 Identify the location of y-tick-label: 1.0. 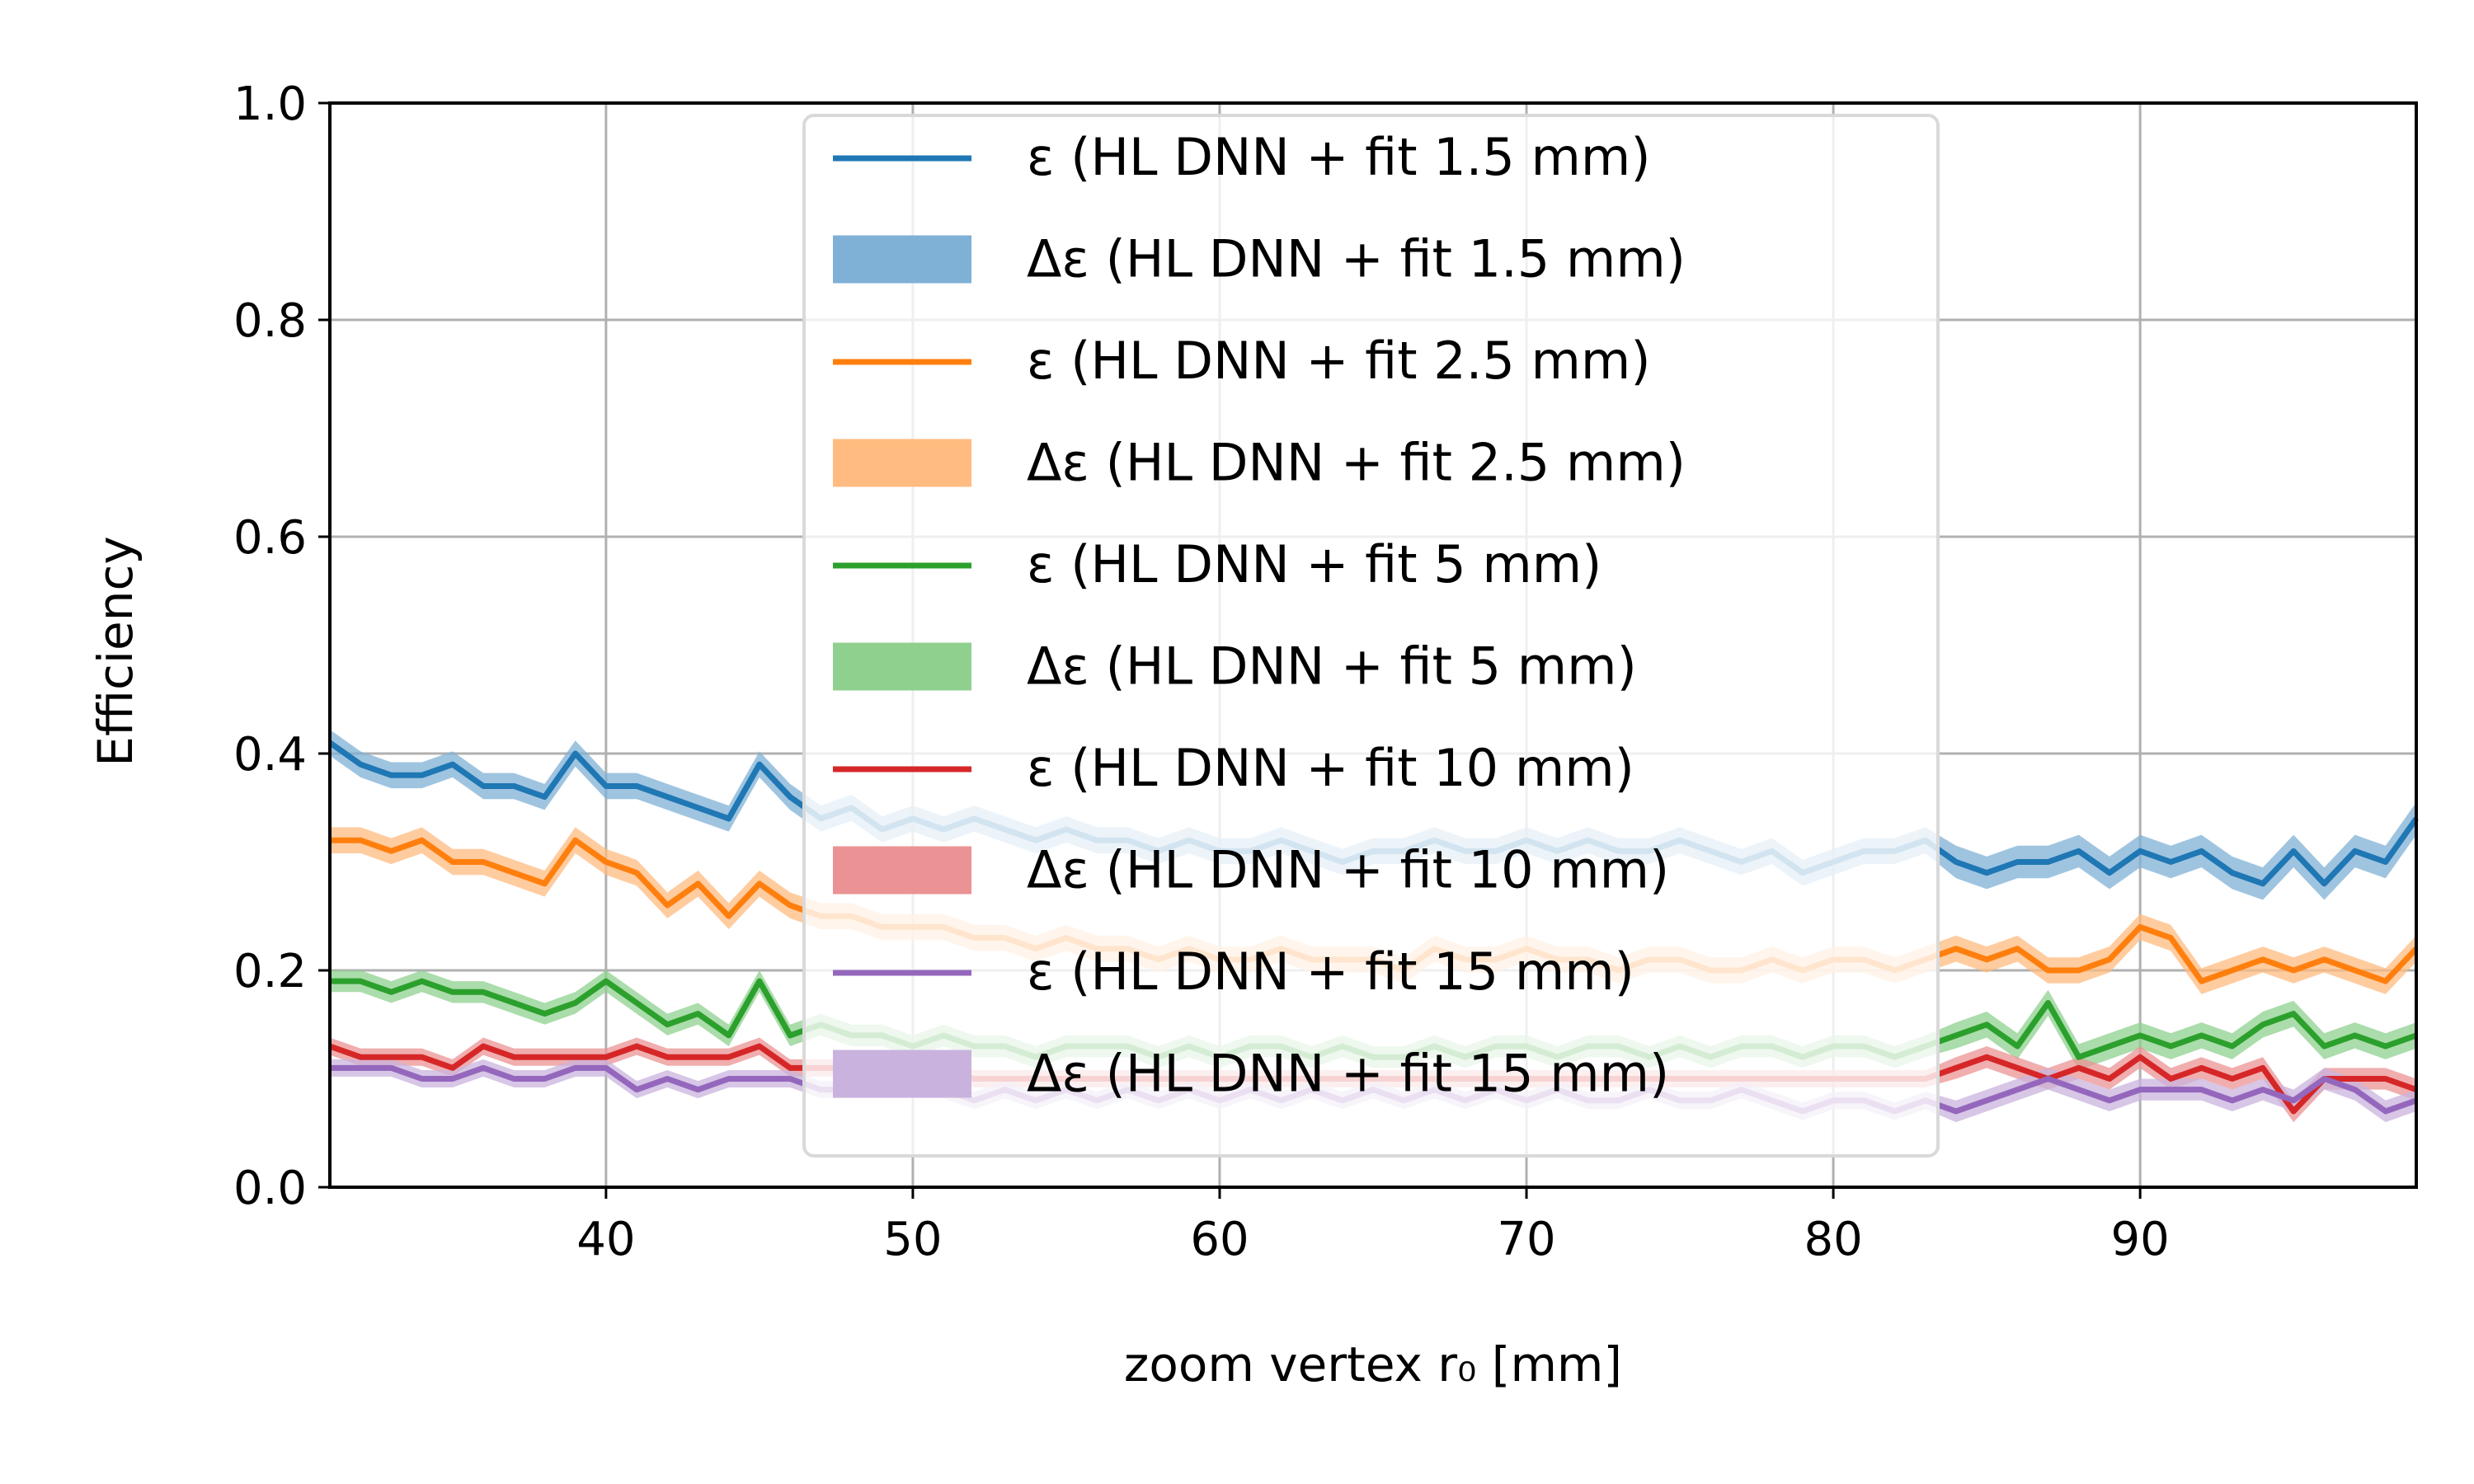
(270, 104).